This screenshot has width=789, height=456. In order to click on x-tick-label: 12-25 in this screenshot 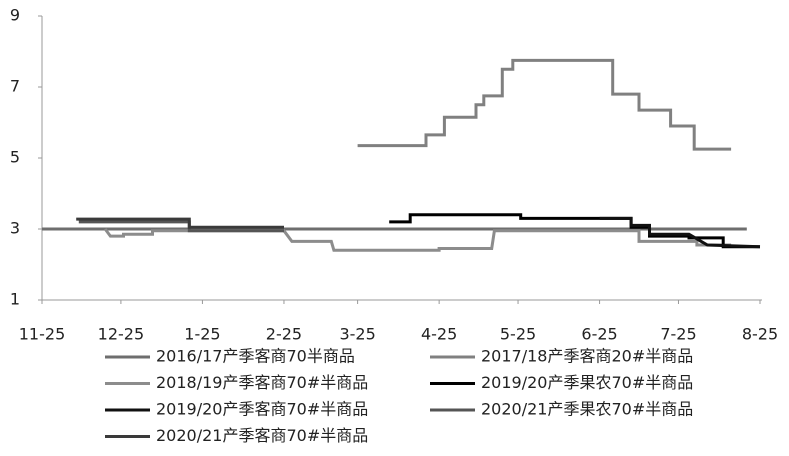, I will do `click(121, 334)`.